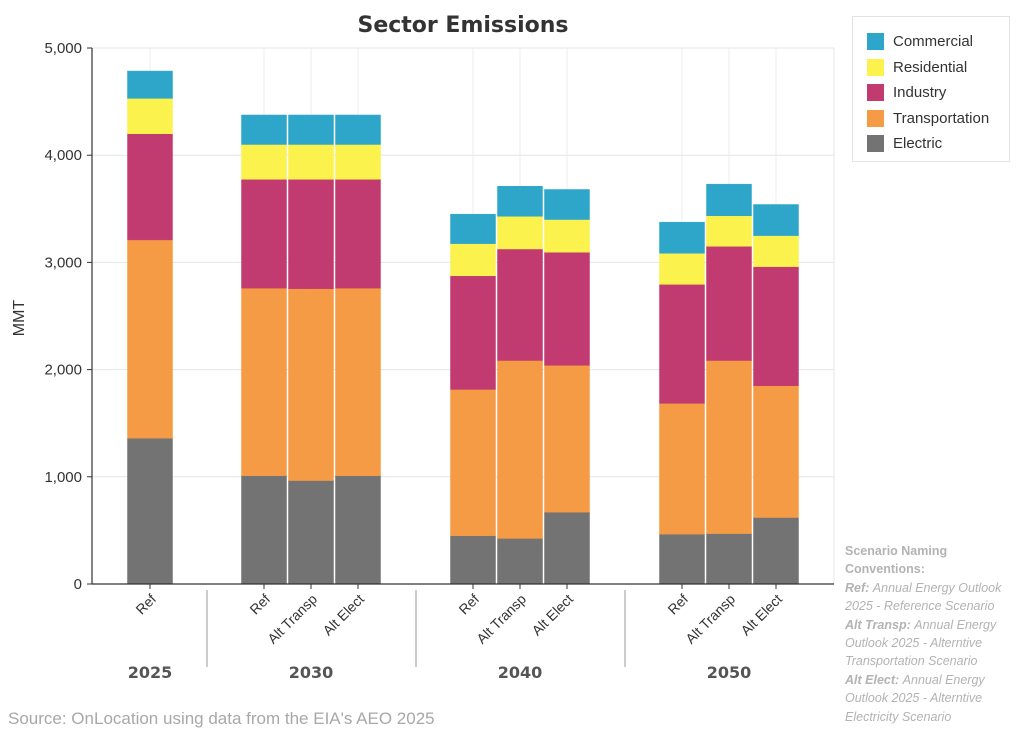 This screenshot has width=1024, height=737. I want to click on y-axis-label: MMT, so click(19, 318).